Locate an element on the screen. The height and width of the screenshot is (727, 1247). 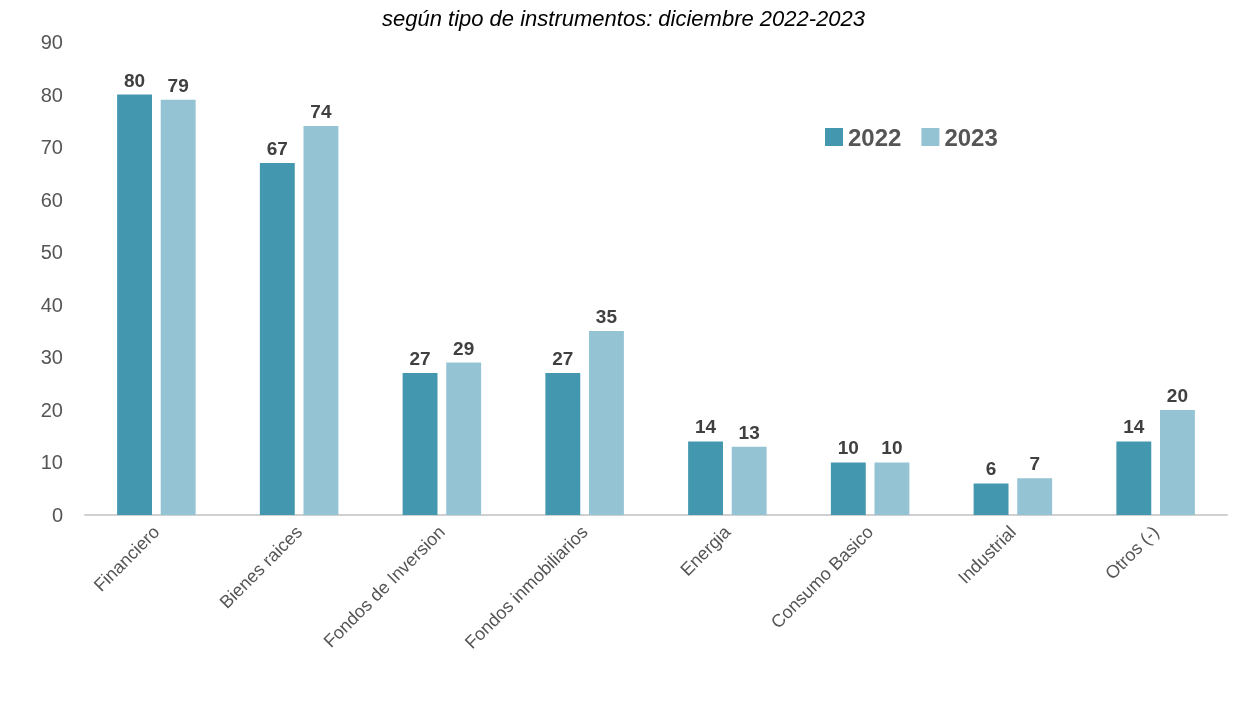
y-tick-label: 60 is located at coordinates (51, 199).